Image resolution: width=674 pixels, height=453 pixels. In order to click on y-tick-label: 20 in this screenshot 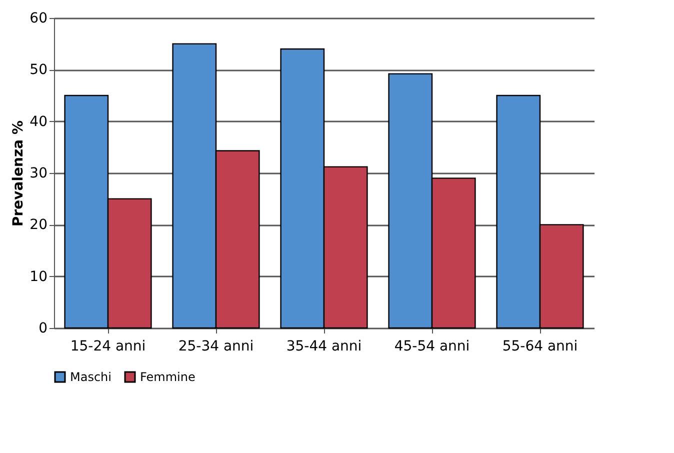, I will do `click(39, 225)`.